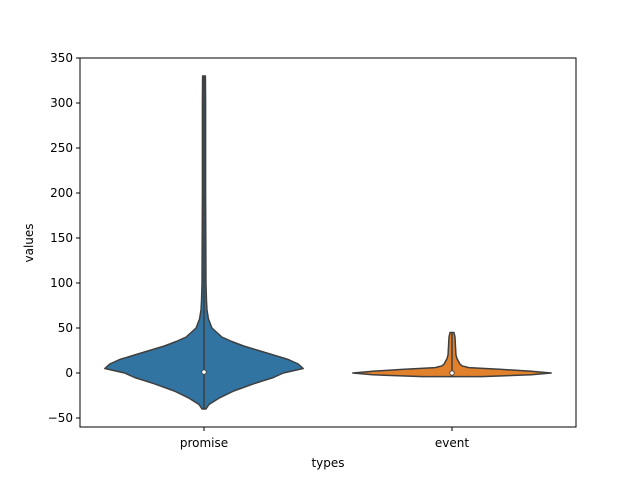 The height and width of the screenshot is (480, 640). I want to click on y-axis-label: values, so click(29, 242).